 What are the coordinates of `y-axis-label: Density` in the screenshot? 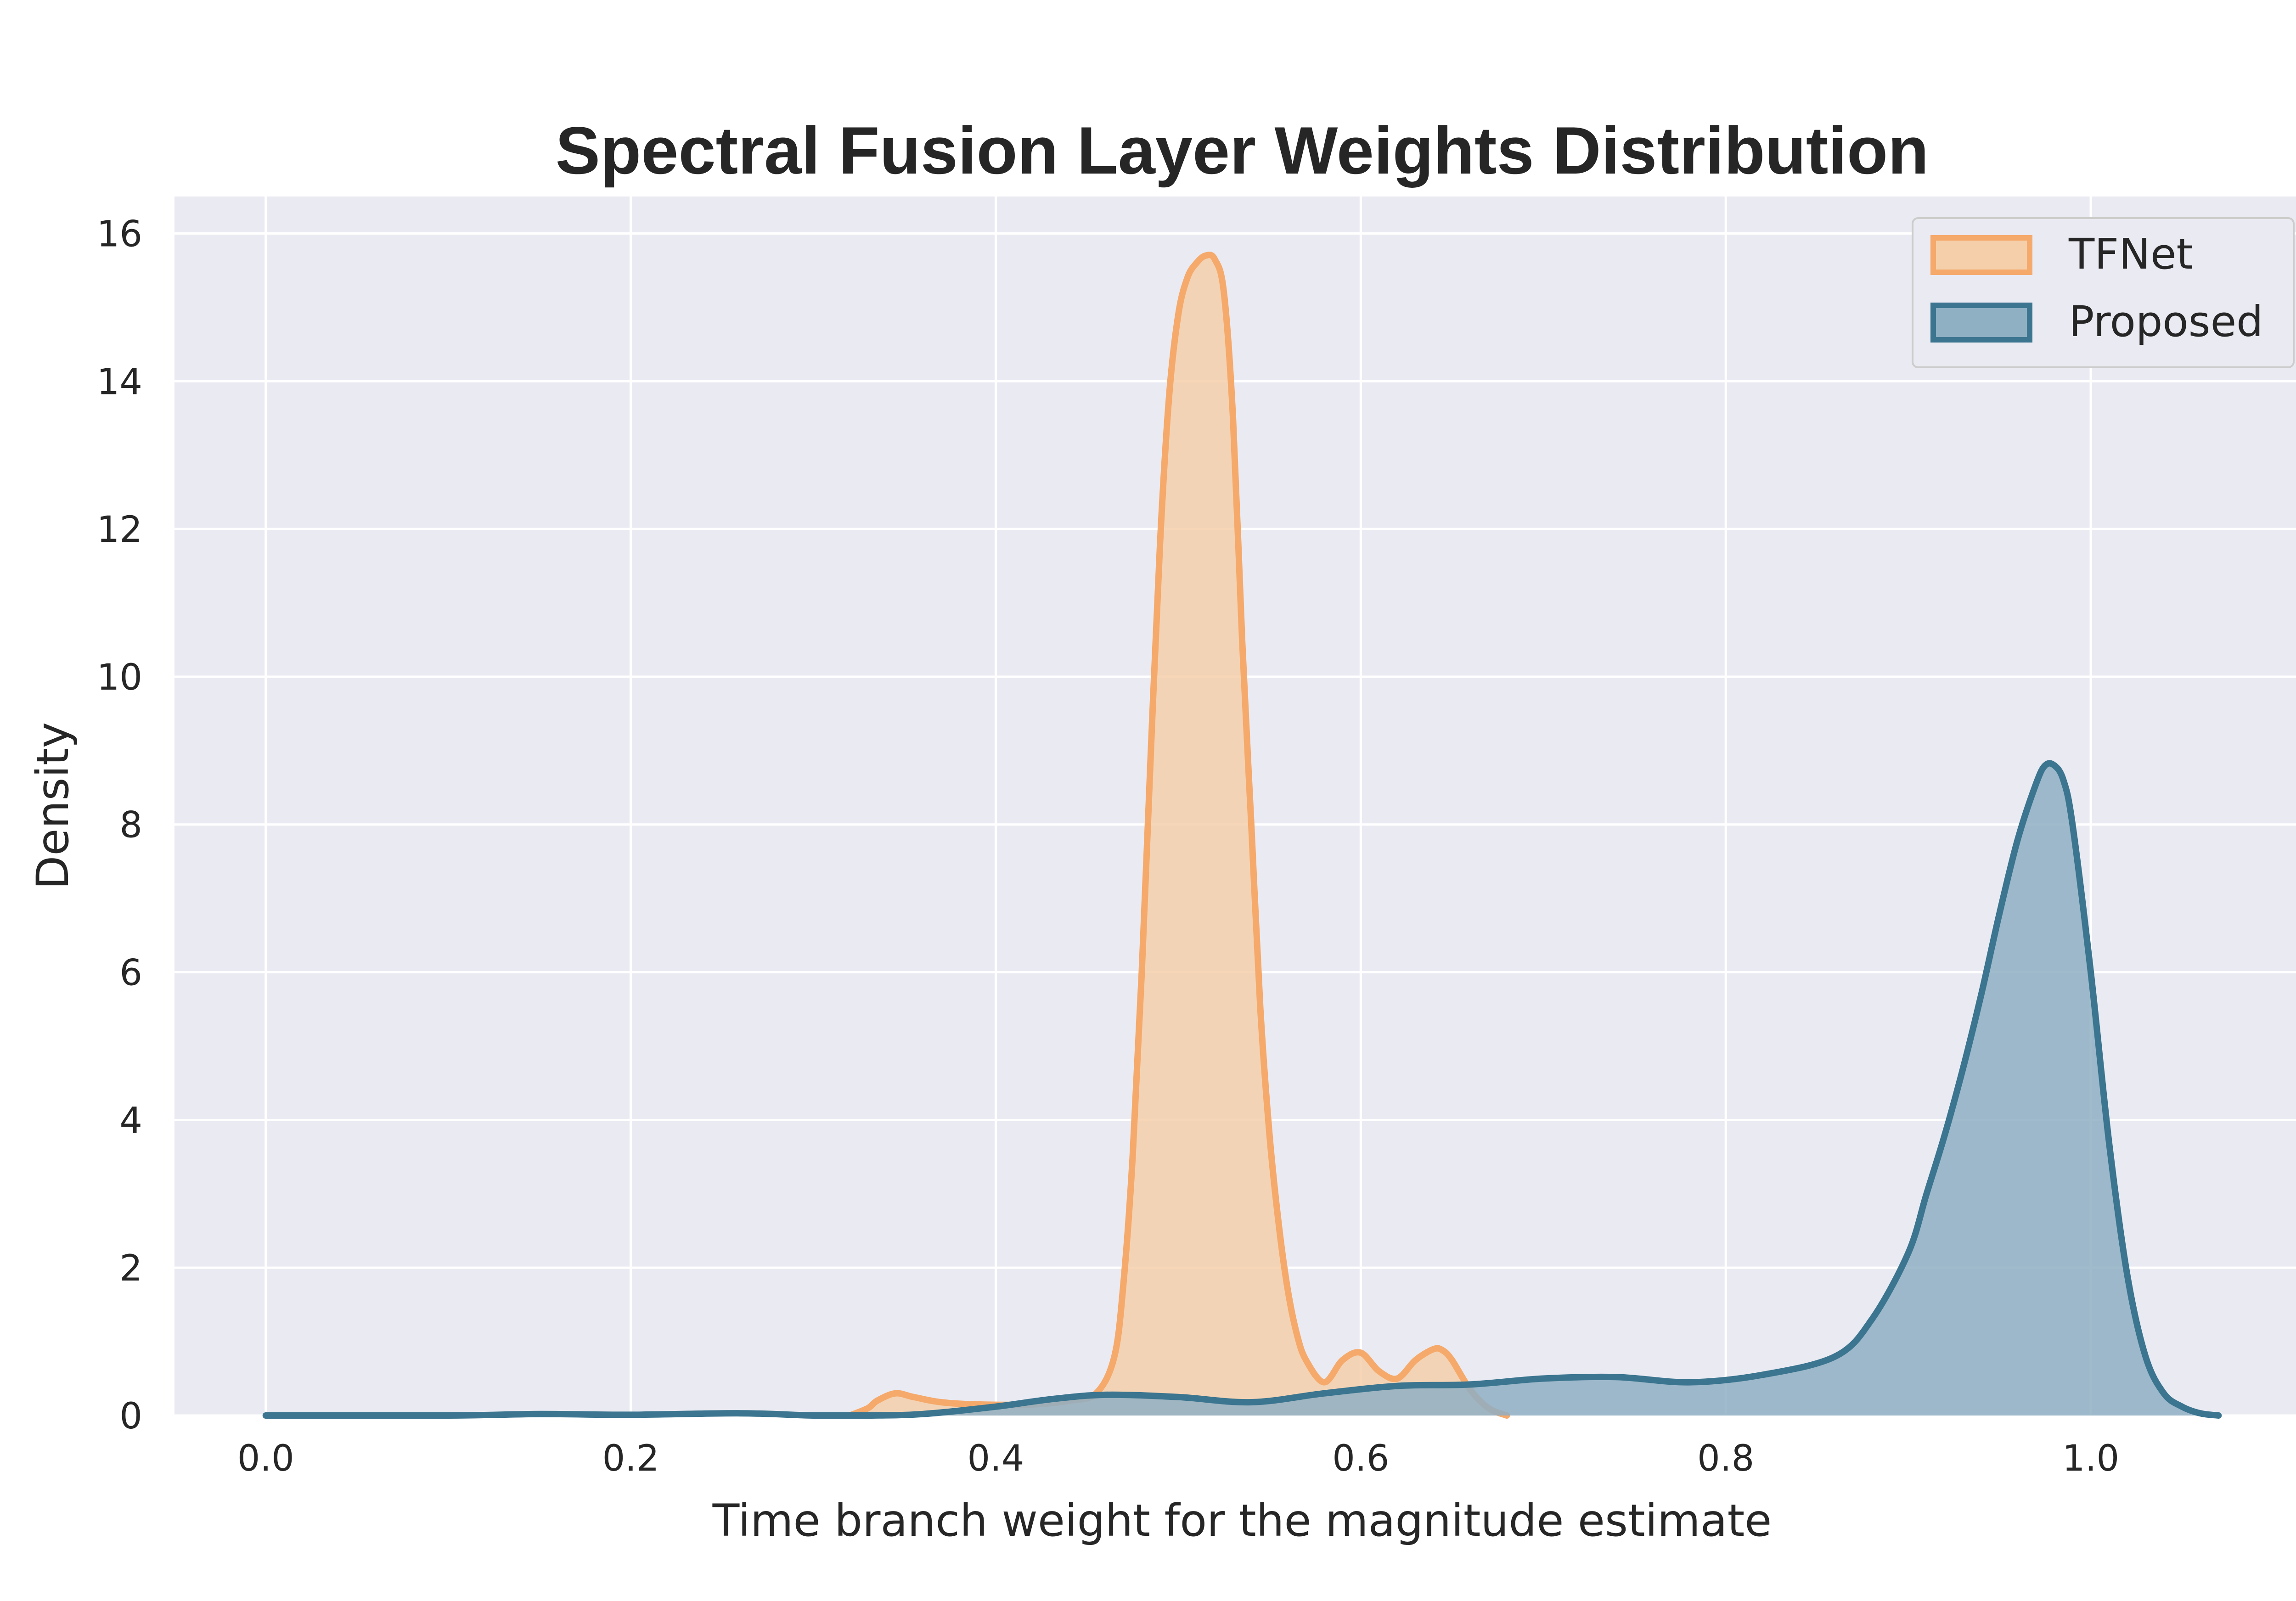 It's located at (53, 806).